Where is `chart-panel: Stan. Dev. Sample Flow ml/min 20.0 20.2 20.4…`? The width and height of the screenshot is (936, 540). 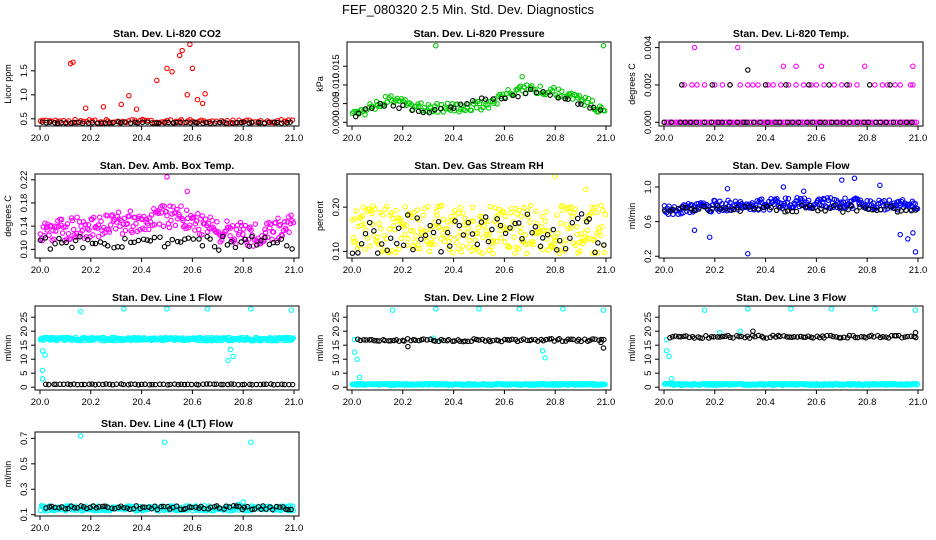 chart-panel: Stan. Dev. Sample Flow ml/min 20.0 20.2 20.4… is located at coordinates (777, 218).